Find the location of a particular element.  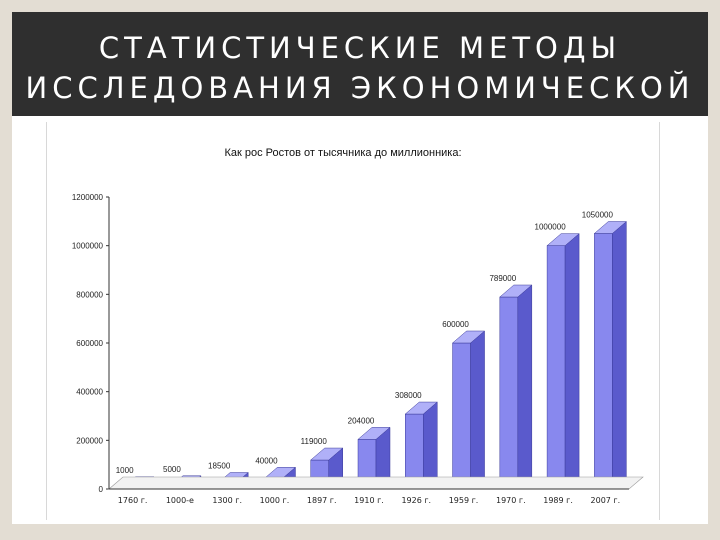

x-tick-label: 1000 г. is located at coordinates (275, 500).